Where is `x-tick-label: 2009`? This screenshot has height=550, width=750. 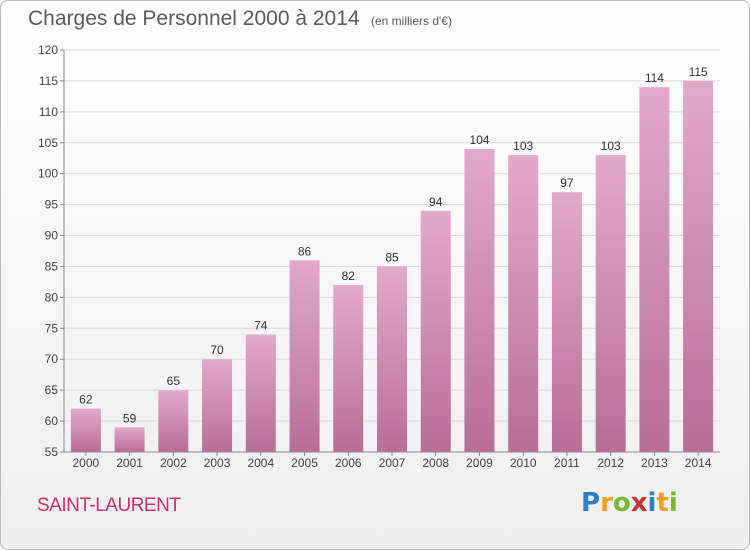
x-tick-label: 2009 is located at coordinates (479, 463).